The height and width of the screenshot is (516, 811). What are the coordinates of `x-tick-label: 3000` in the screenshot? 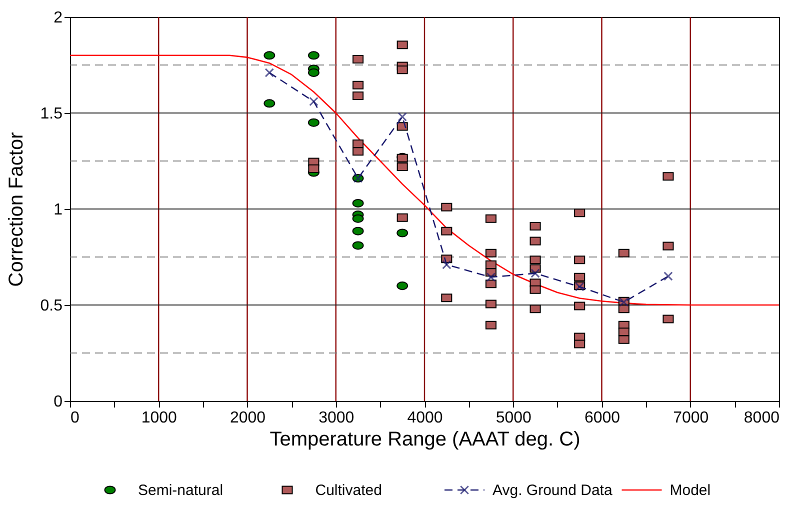 It's located at (336, 418).